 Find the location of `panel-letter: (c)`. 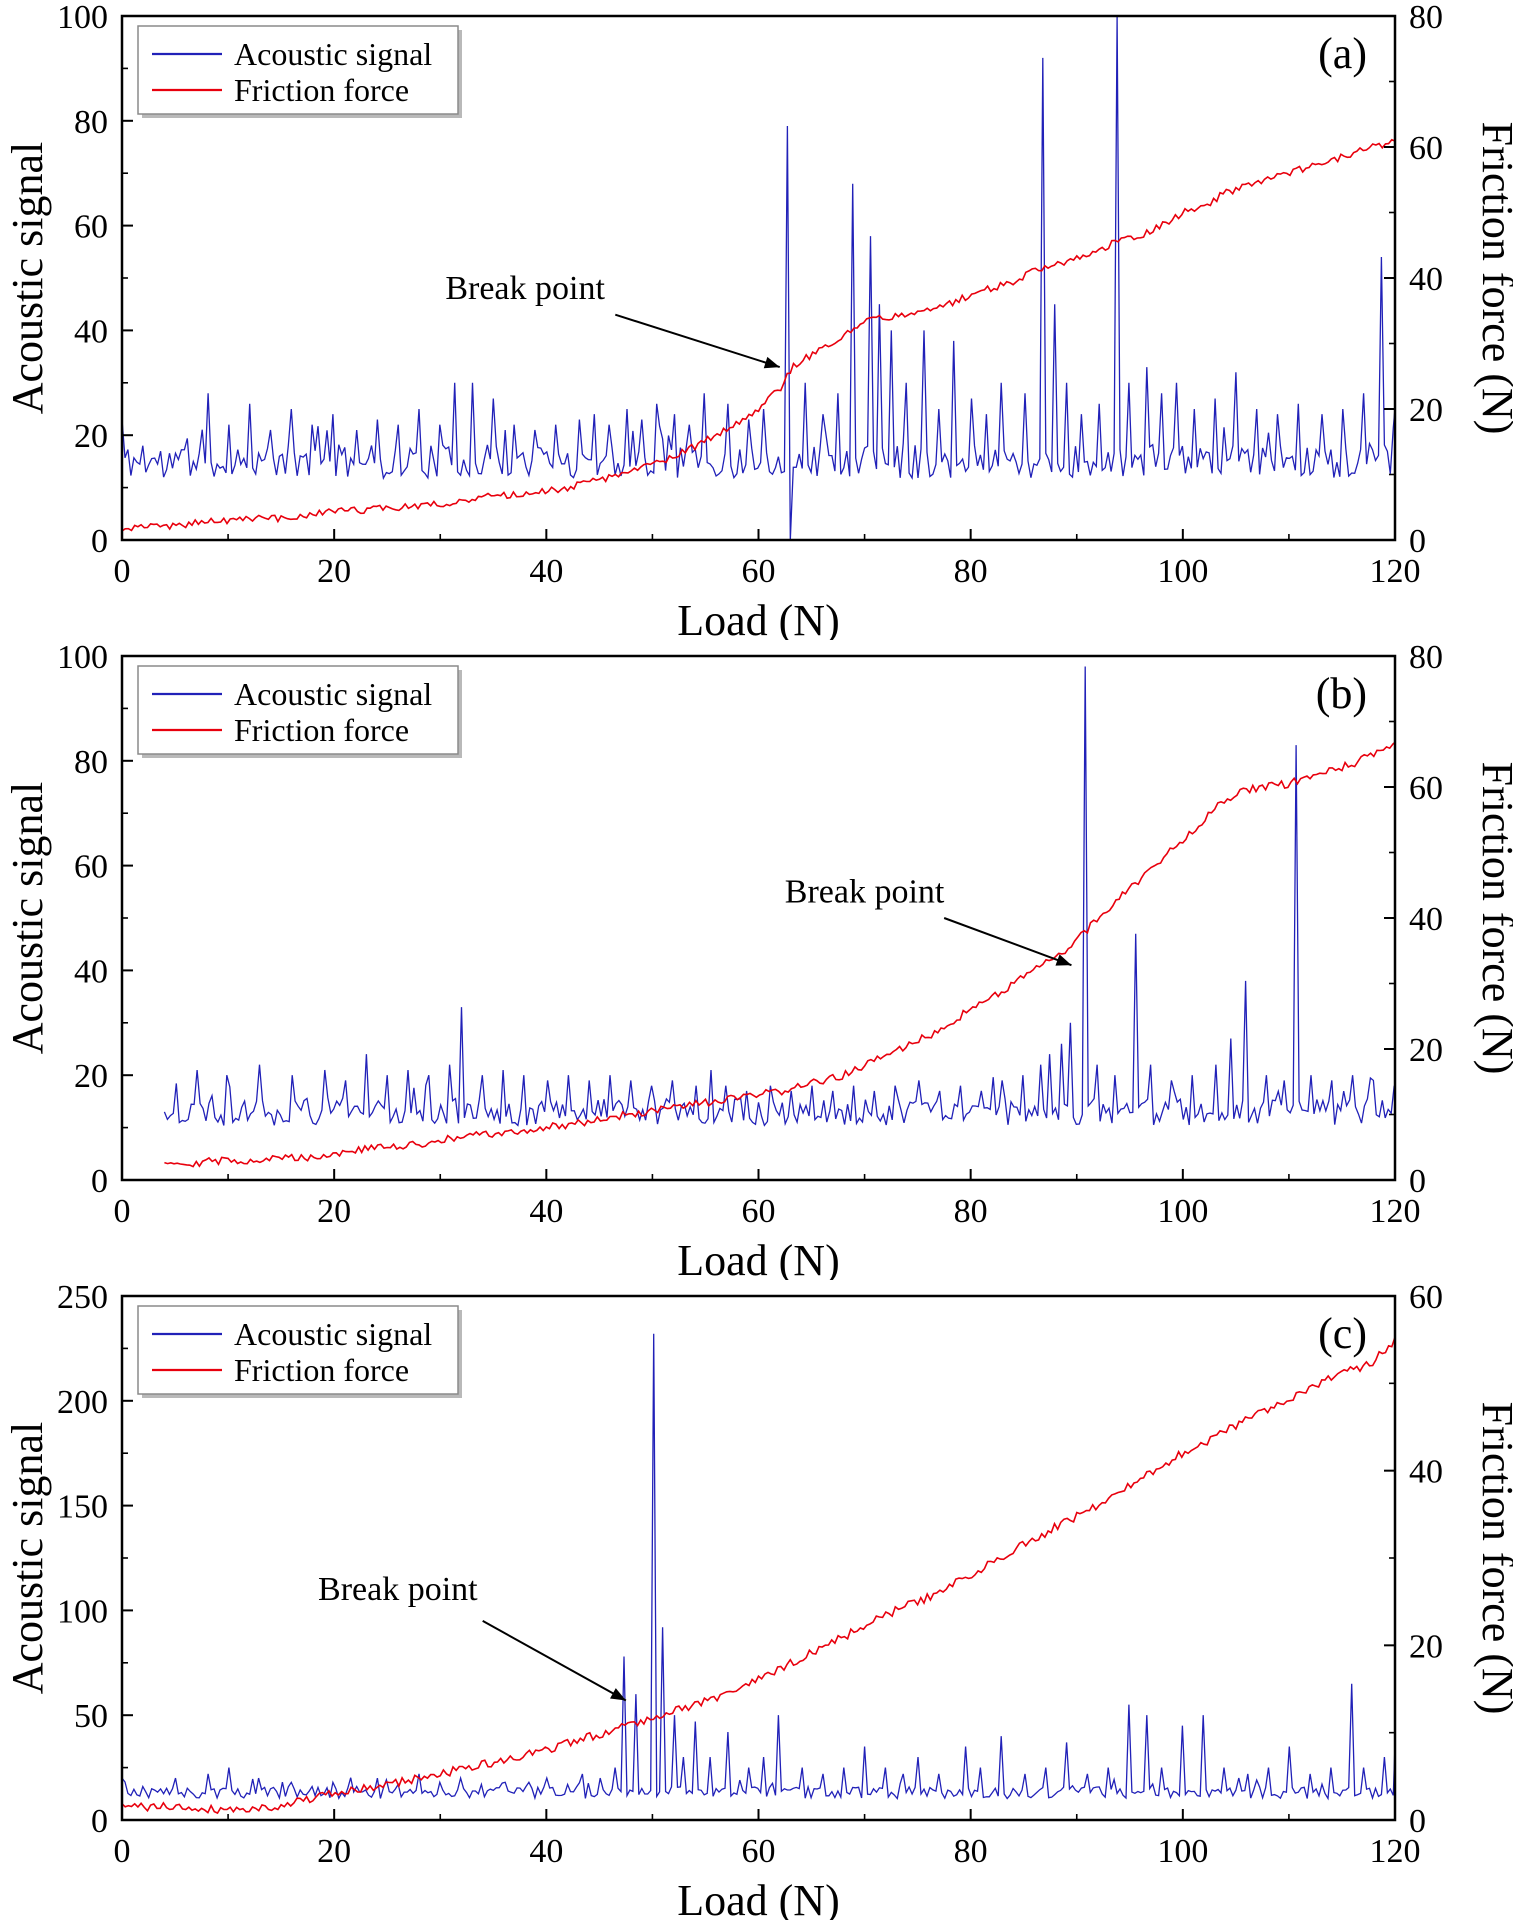

panel-letter: (c) is located at coordinates (1342, 1333).